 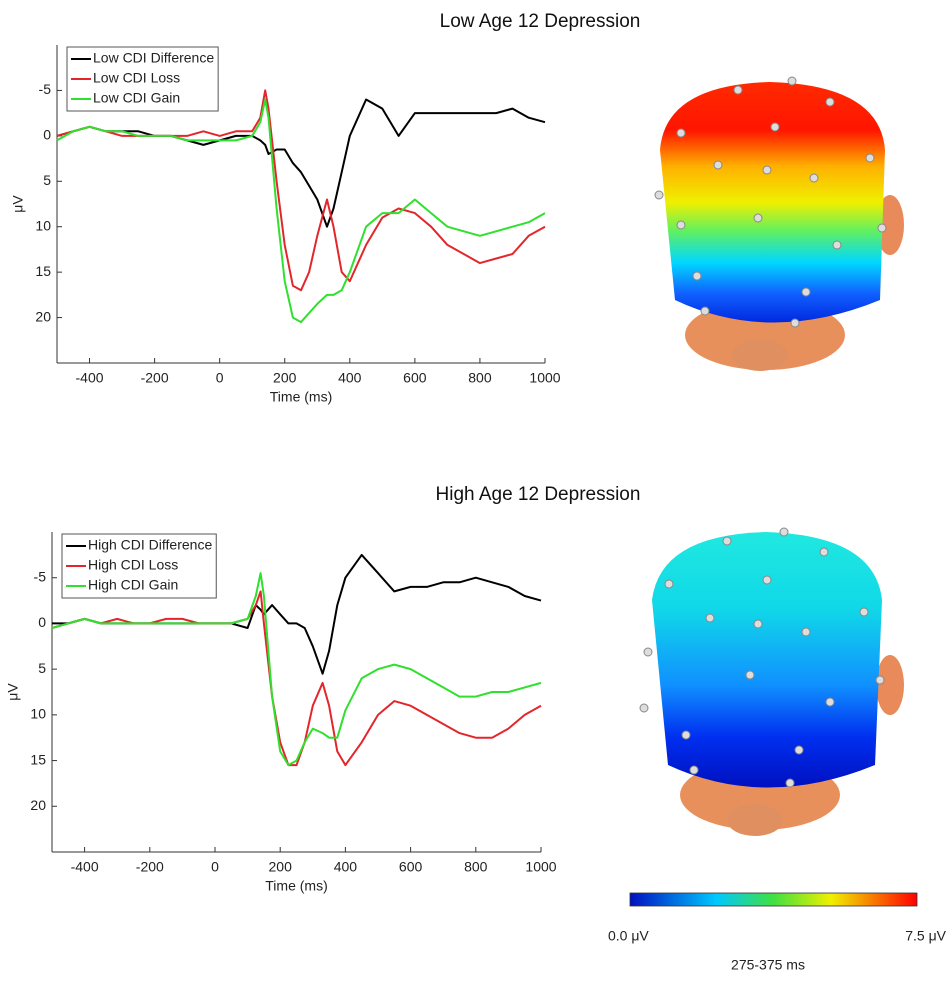 I want to click on head-map-high, so click(x=771, y=681).